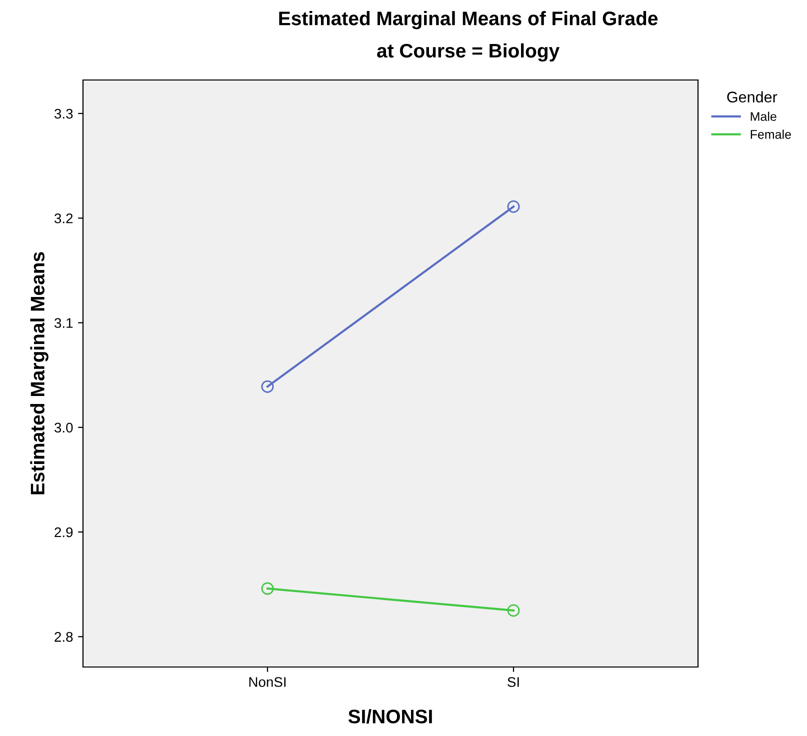 Image resolution: width=807 pixels, height=736 pixels. What do you see at coordinates (752, 96) in the screenshot?
I see `legend-title: Gender` at bounding box center [752, 96].